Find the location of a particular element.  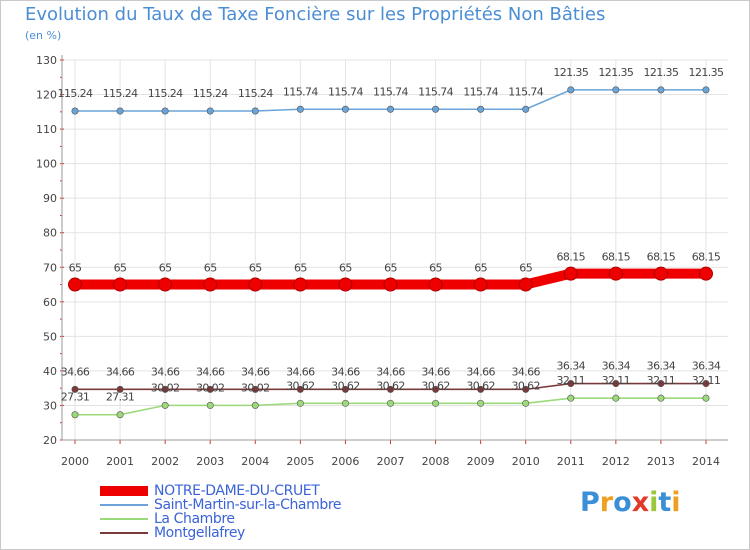

y-tick-label: 90 is located at coordinates (50, 198).